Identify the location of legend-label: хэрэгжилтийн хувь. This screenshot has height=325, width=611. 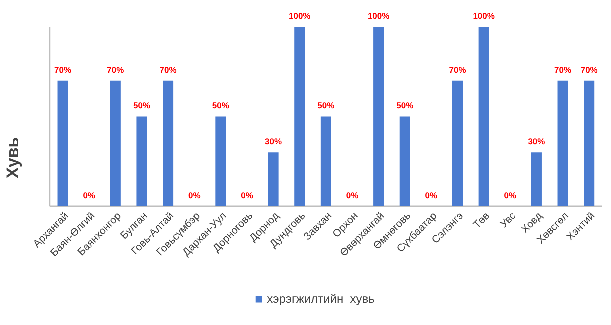
(321, 299).